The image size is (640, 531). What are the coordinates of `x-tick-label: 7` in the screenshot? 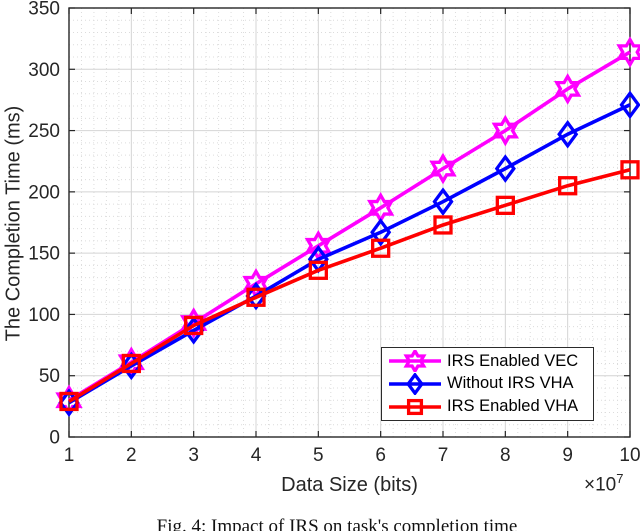 It's located at (443, 455).